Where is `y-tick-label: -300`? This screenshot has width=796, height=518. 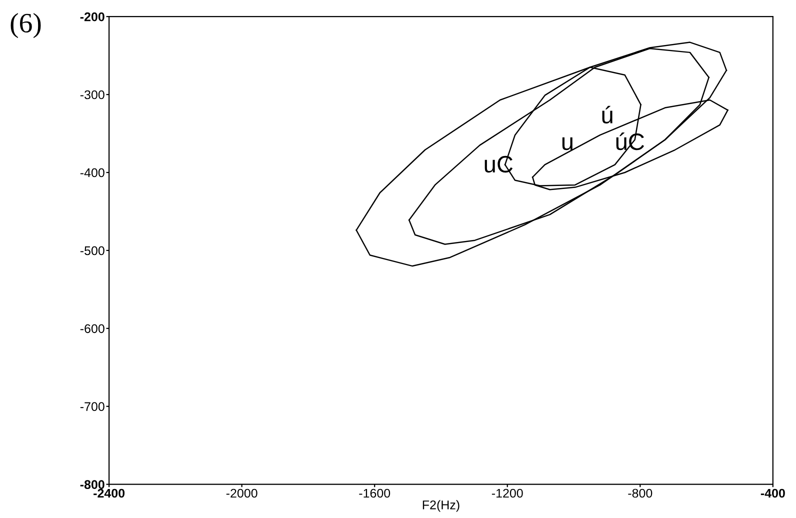
y-tick-label: -300 is located at coordinates (92, 95).